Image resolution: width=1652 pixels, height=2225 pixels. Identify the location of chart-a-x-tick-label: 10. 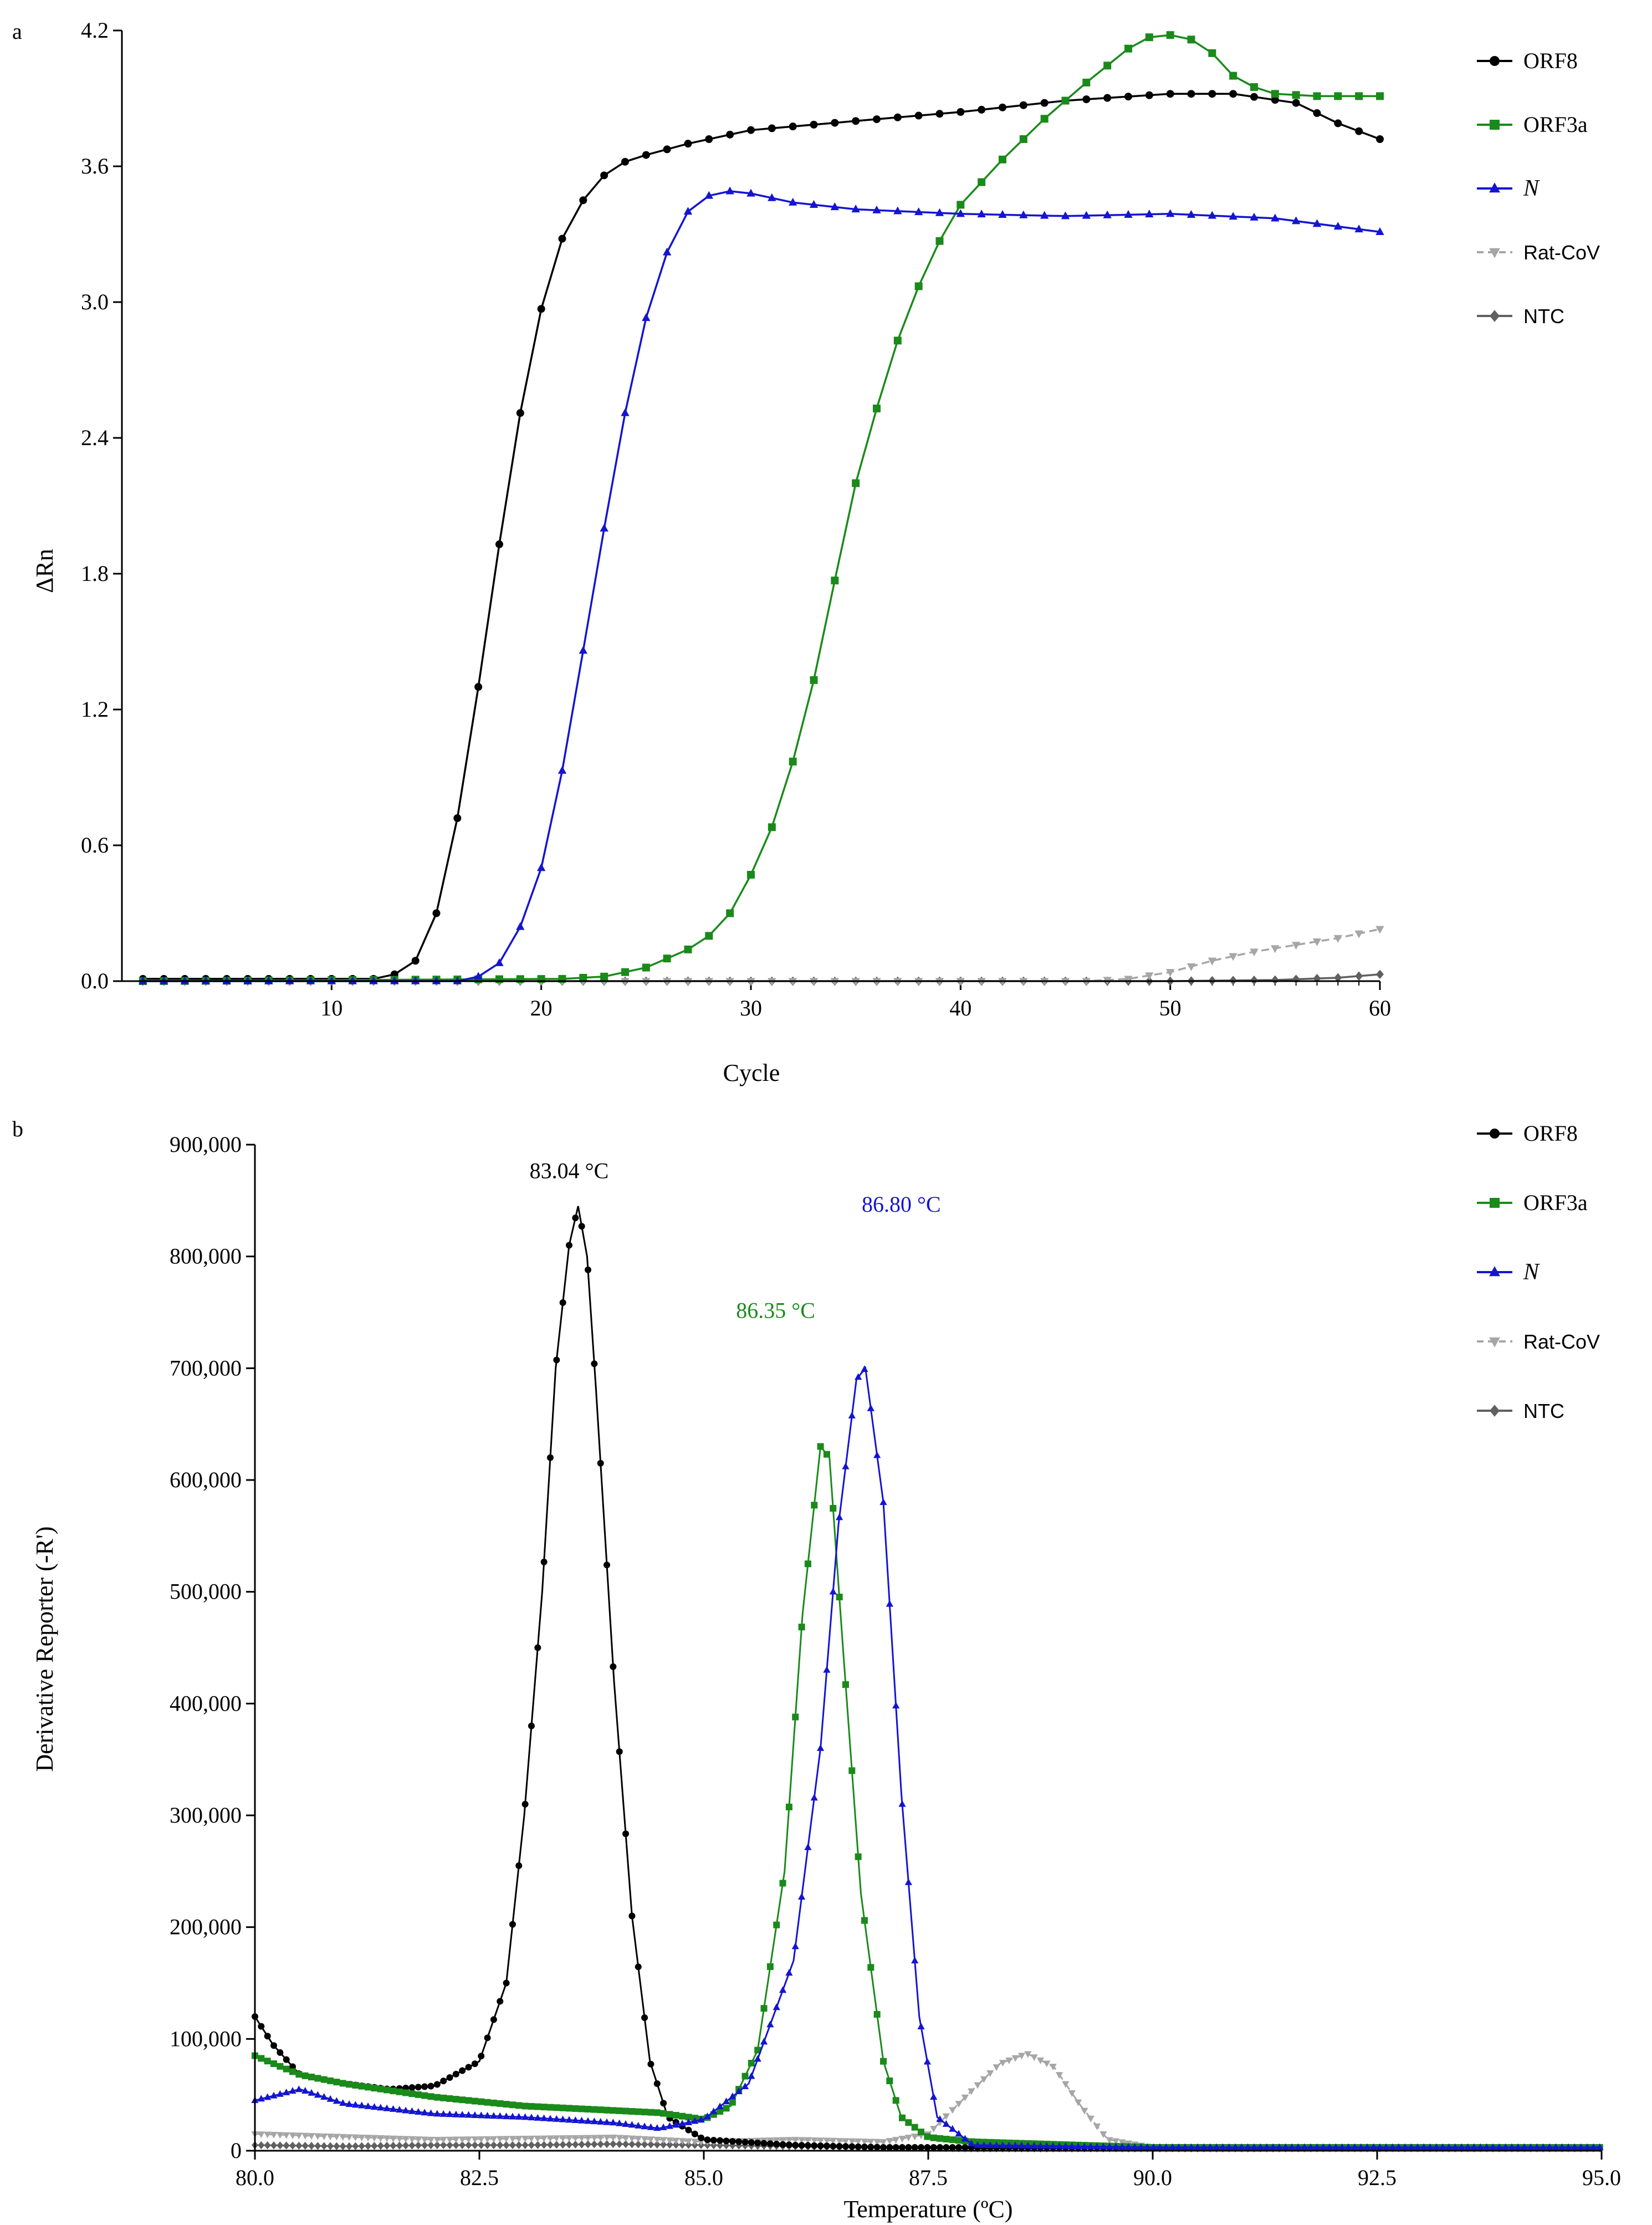
(331, 1008).